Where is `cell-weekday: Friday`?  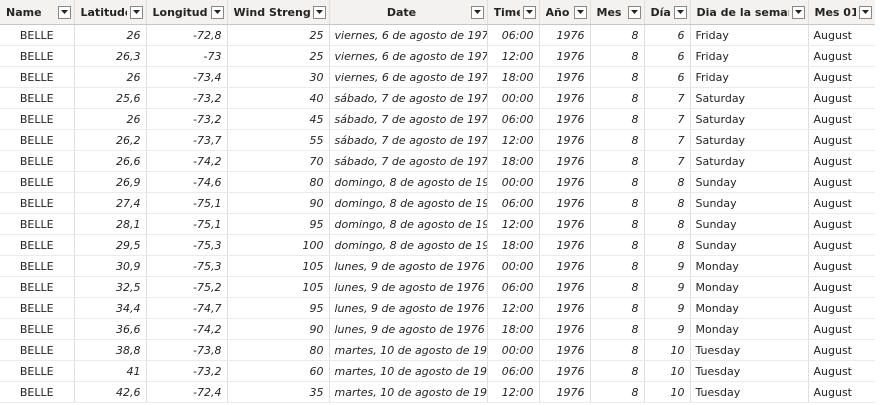 cell-weekday: Friday is located at coordinates (749, 77).